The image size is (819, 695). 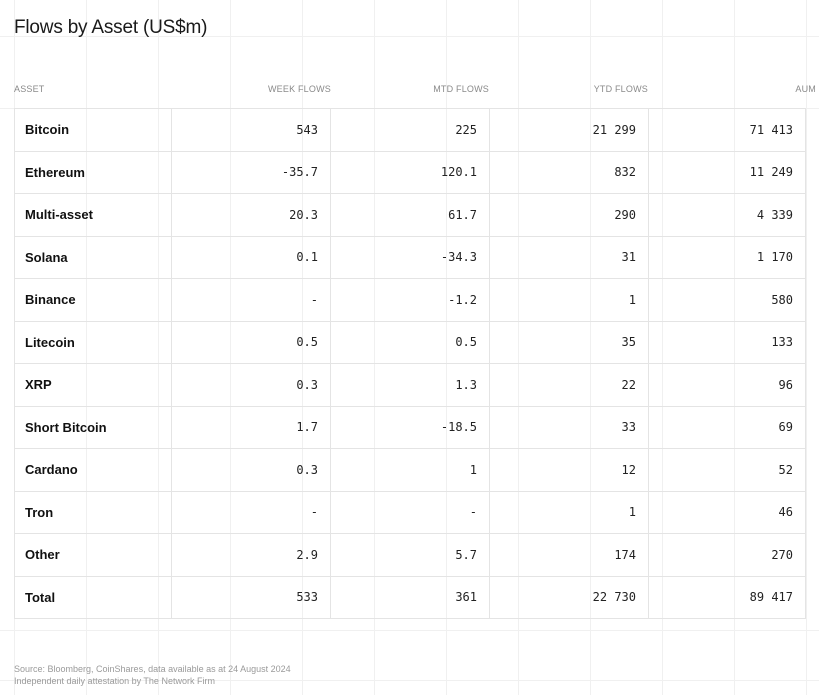 I want to click on week-flows-cell: 1.7, so click(x=251, y=427).